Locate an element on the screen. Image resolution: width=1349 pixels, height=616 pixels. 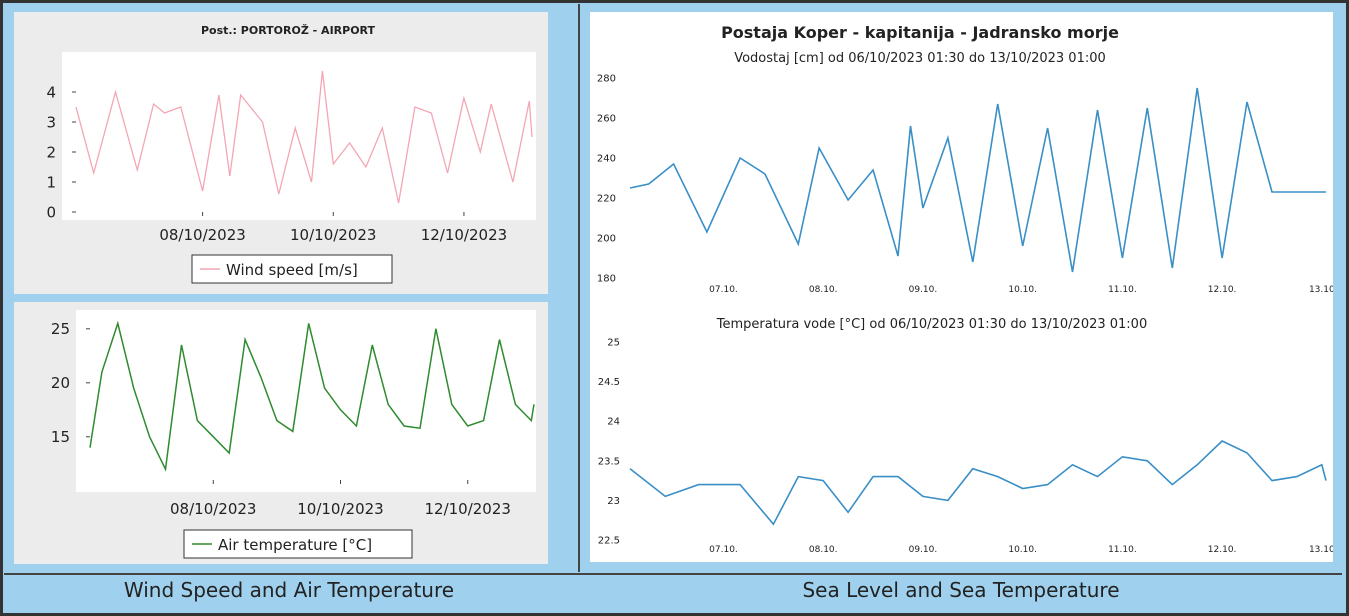
chart-title: Post.: PORTOROŽ - AIRPORT is located at coordinates (288, 30).